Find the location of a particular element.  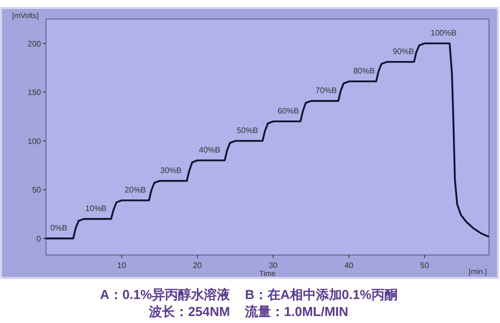

annotation: 50%B is located at coordinates (247, 130).